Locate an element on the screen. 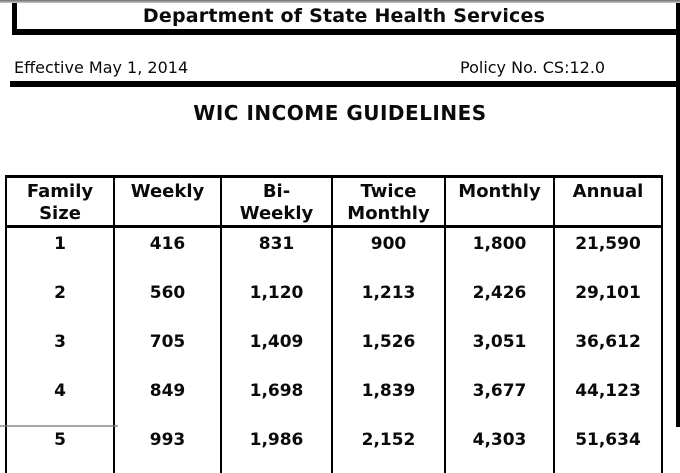  table-cell: 831 is located at coordinates (276, 252).